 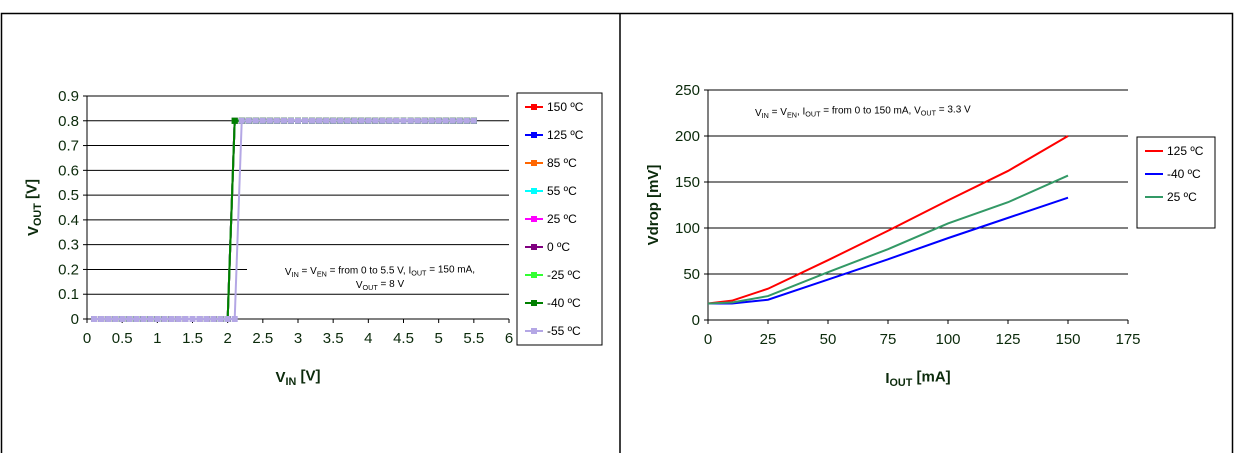 I want to click on x-tick-label: 2, so click(x=227, y=338).